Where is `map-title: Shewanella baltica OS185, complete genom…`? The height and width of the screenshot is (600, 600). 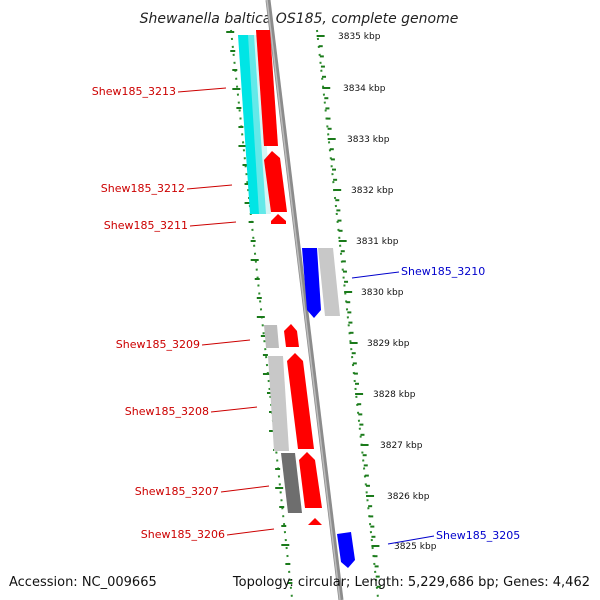
map-title: Shewanella baltica OS185, complete genom… is located at coordinates (299, 19).